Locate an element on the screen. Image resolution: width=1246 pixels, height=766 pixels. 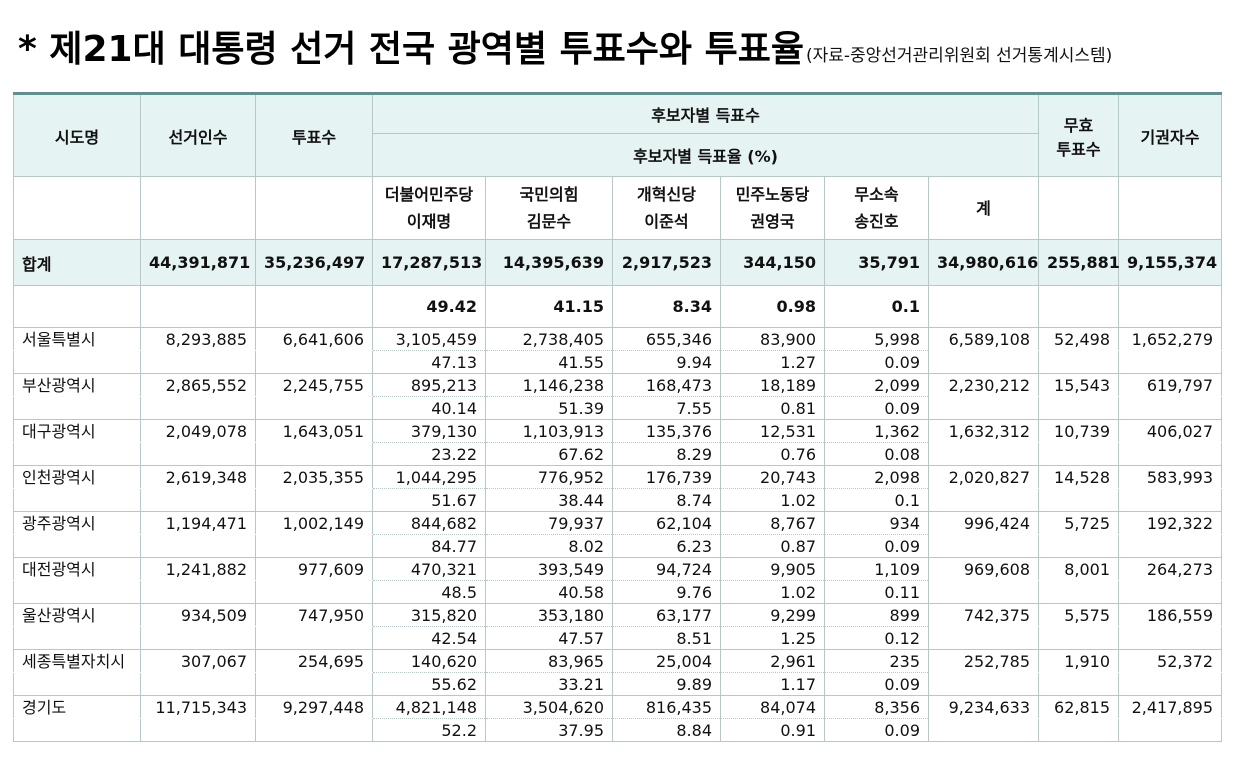
table-row-total-pct: 49.42 41.15 8.34 0.98 0.1 is located at coordinates (617, 306).